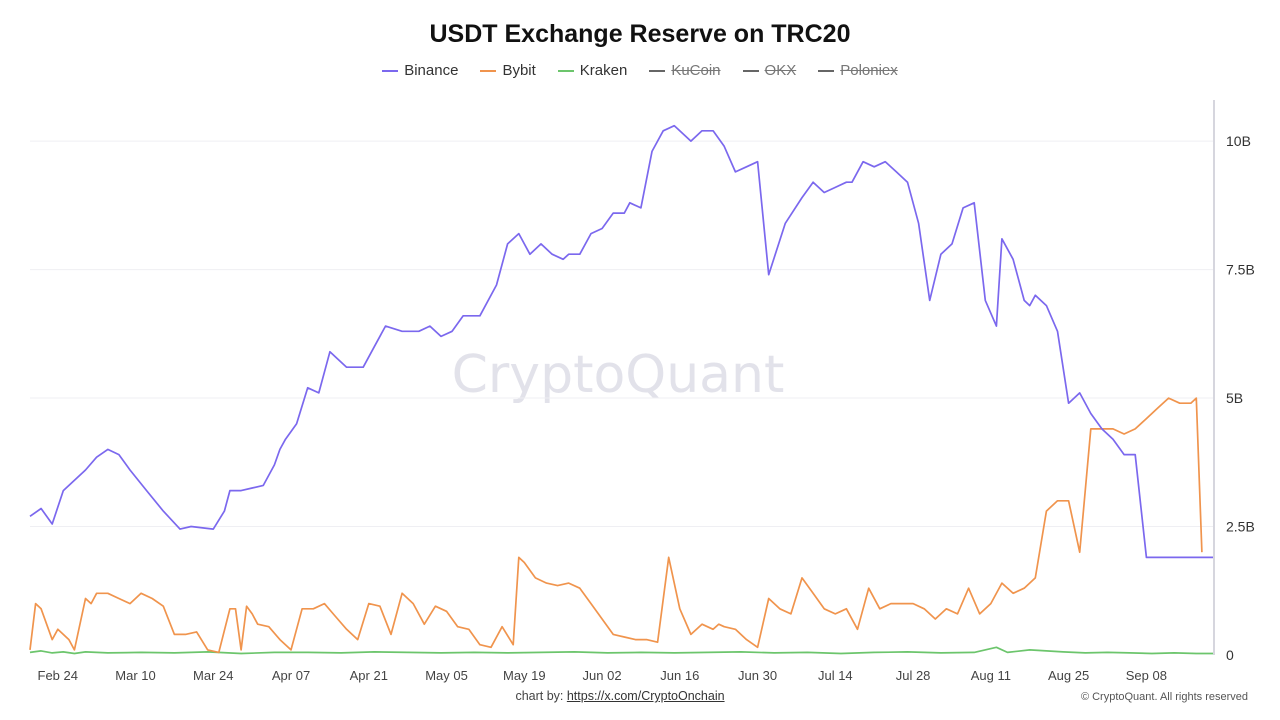  What do you see at coordinates (645, 696) in the screenshot?
I see `credit-link: https://x.com/CryptoOnchain` at bounding box center [645, 696].